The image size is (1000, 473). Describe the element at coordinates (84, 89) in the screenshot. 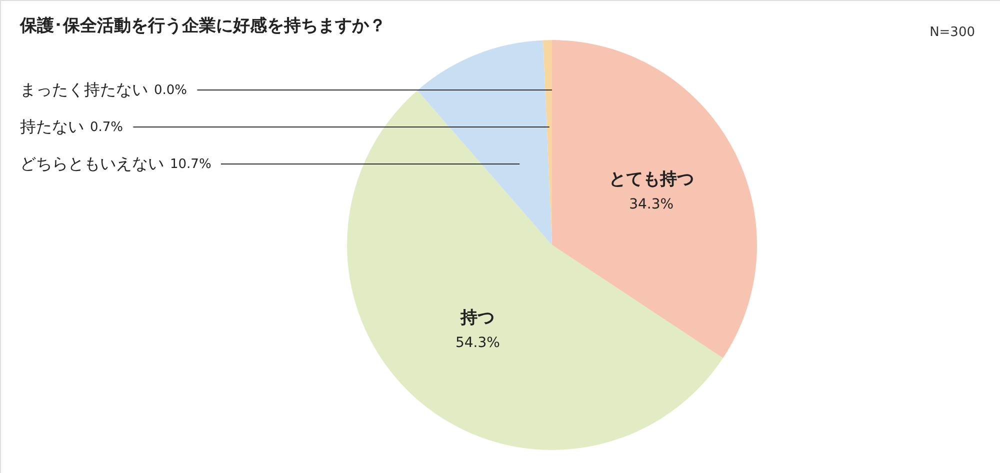

I see `category-label: まったく持たない` at that location.